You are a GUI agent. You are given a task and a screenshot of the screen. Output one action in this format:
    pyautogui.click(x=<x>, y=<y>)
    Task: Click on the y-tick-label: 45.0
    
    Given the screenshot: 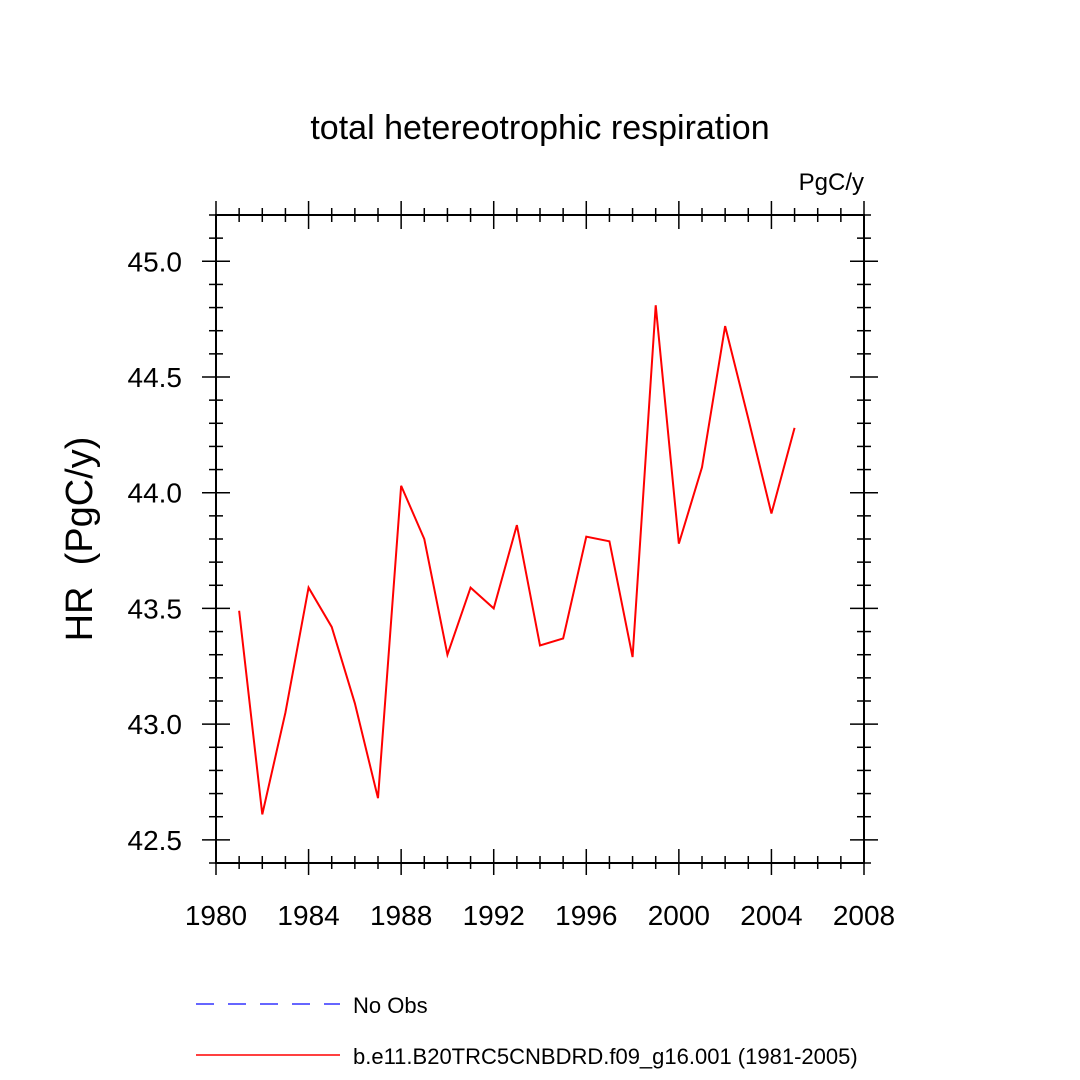 What is the action you would take?
    pyautogui.click(x=155, y=261)
    